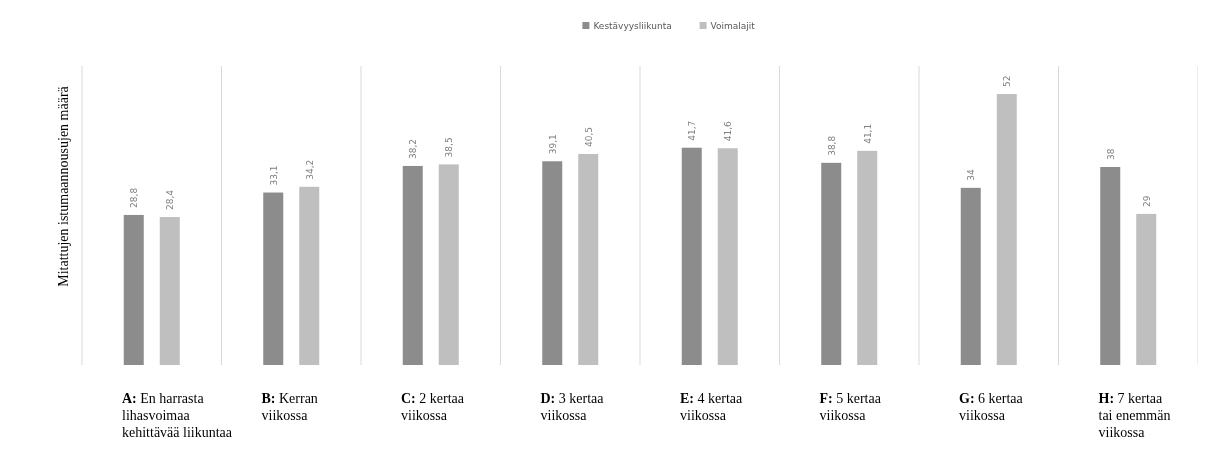 This screenshot has height=463, width=1208. I want to click on data-label: 38,8, so click(831, 145).